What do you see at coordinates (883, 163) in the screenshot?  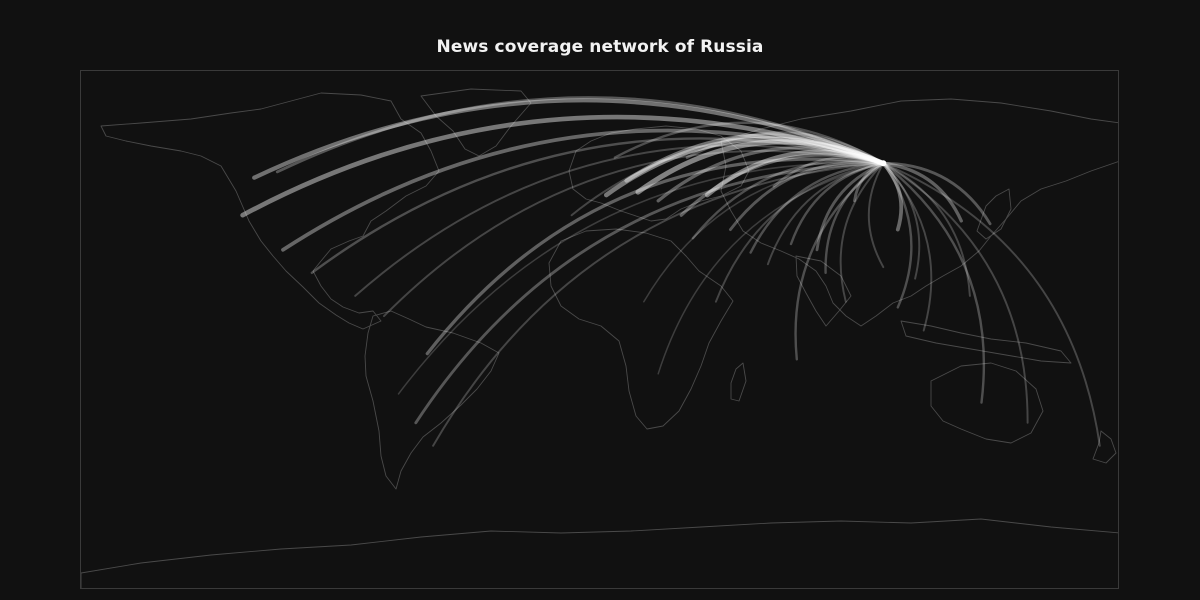 I see `russia-hub-point` at bounding box center [883, 163].